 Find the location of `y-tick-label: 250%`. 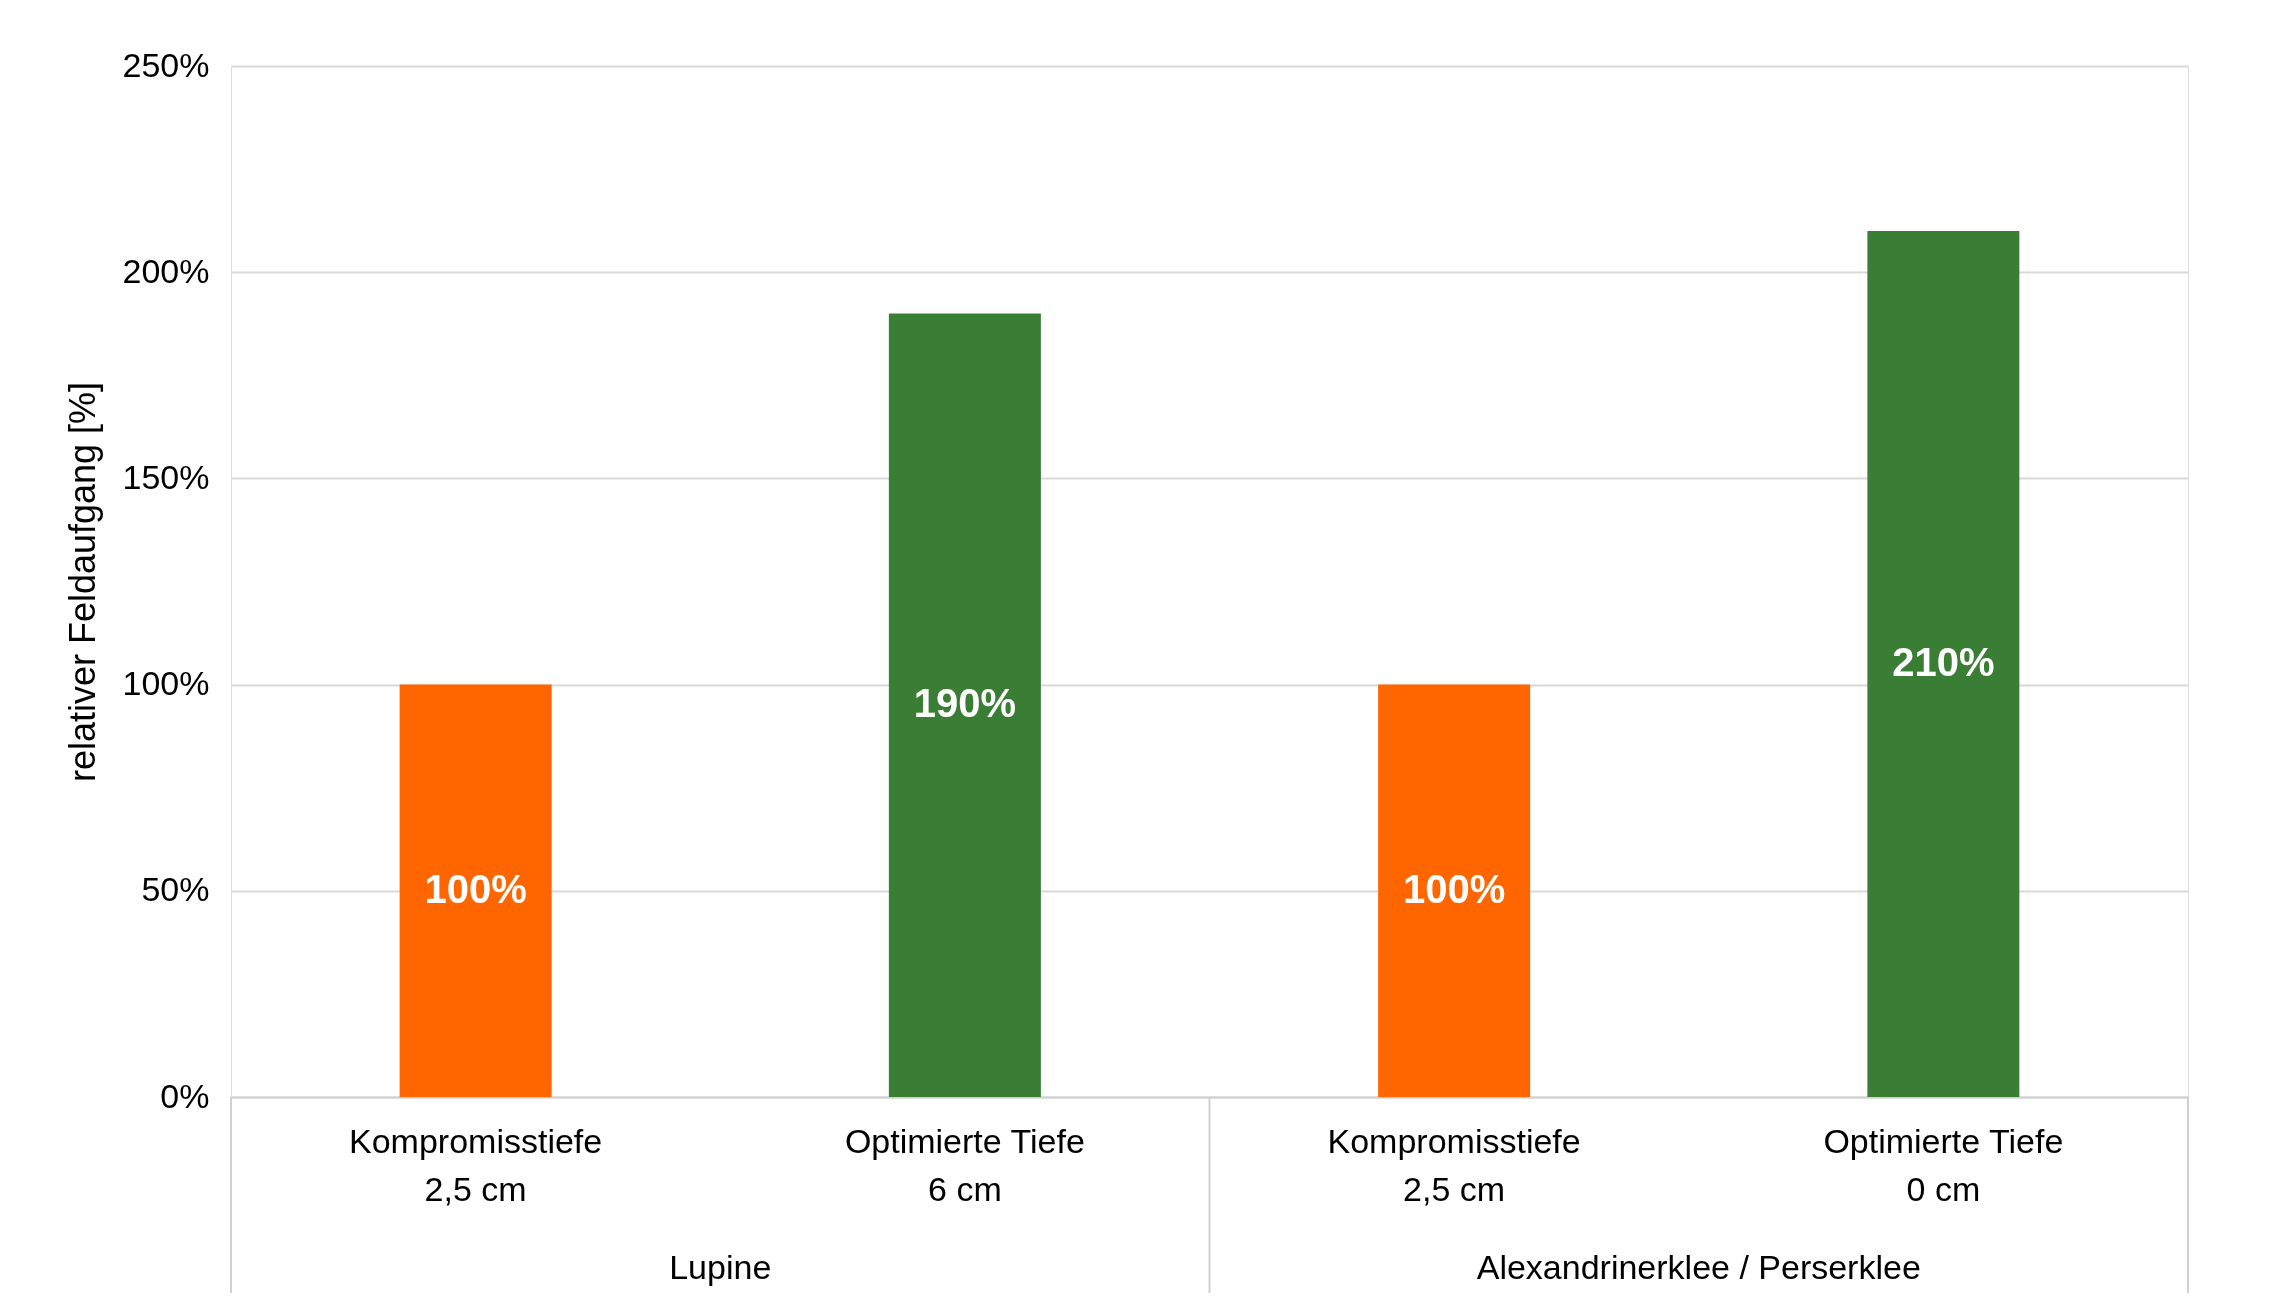

y-tick-label: 250% is located at coordinates (166, 64).